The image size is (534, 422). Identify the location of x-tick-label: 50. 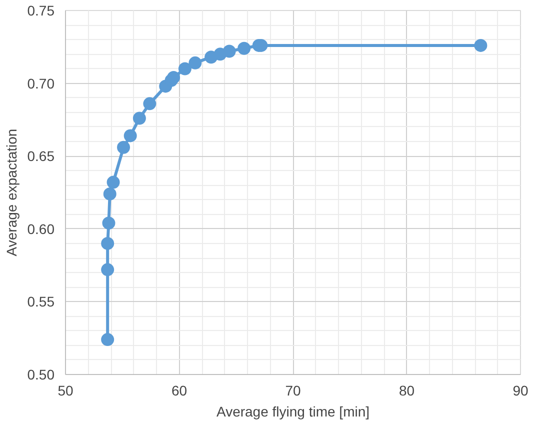
(66, 390).